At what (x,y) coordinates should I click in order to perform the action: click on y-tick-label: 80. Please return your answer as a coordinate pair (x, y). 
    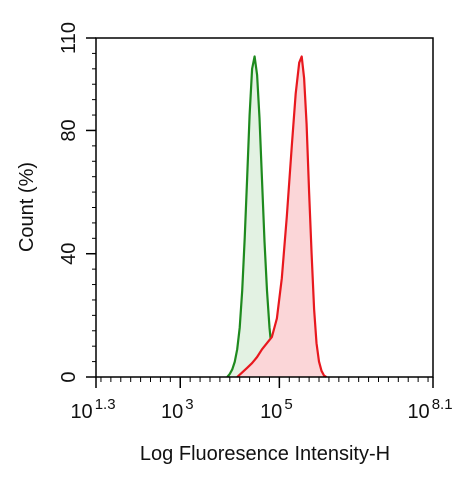
    Looking at the image, I should click on (69, 130).